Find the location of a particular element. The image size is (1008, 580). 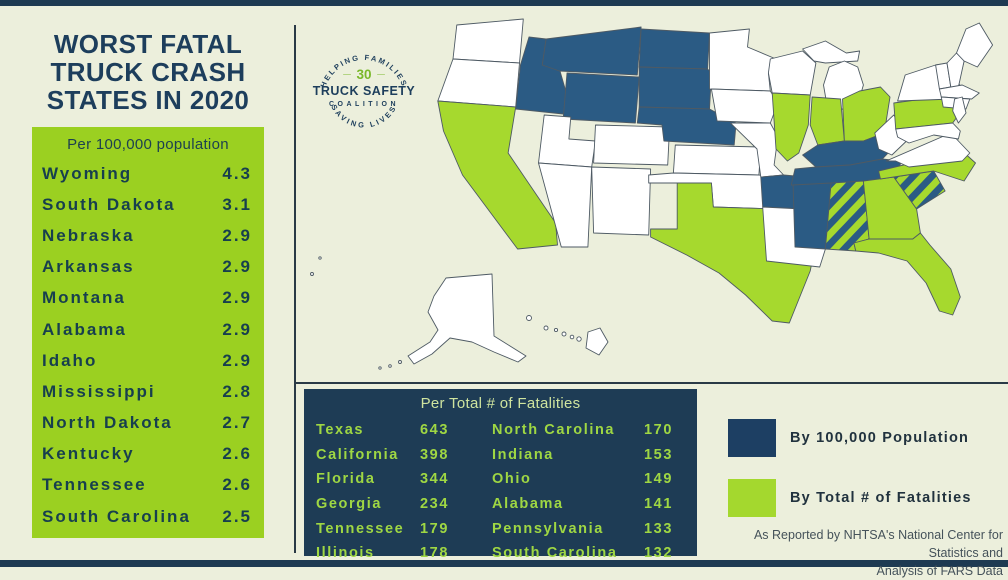

state-north-dakota is located at coordinates (674, 49).